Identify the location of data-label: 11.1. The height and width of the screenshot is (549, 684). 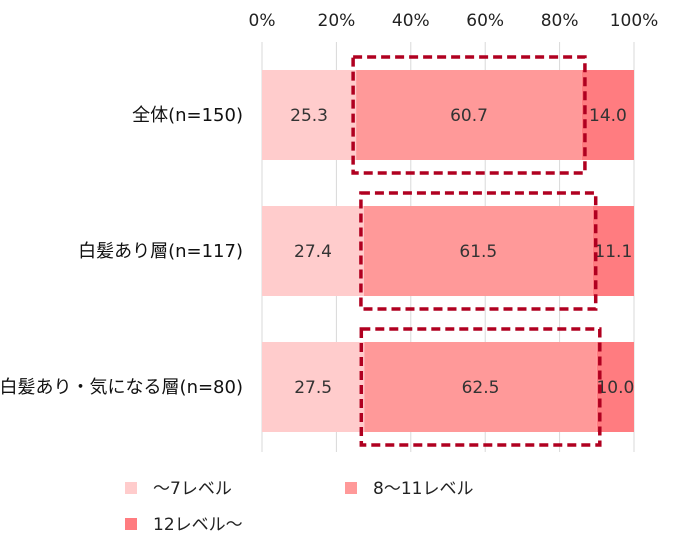
(613, 252).